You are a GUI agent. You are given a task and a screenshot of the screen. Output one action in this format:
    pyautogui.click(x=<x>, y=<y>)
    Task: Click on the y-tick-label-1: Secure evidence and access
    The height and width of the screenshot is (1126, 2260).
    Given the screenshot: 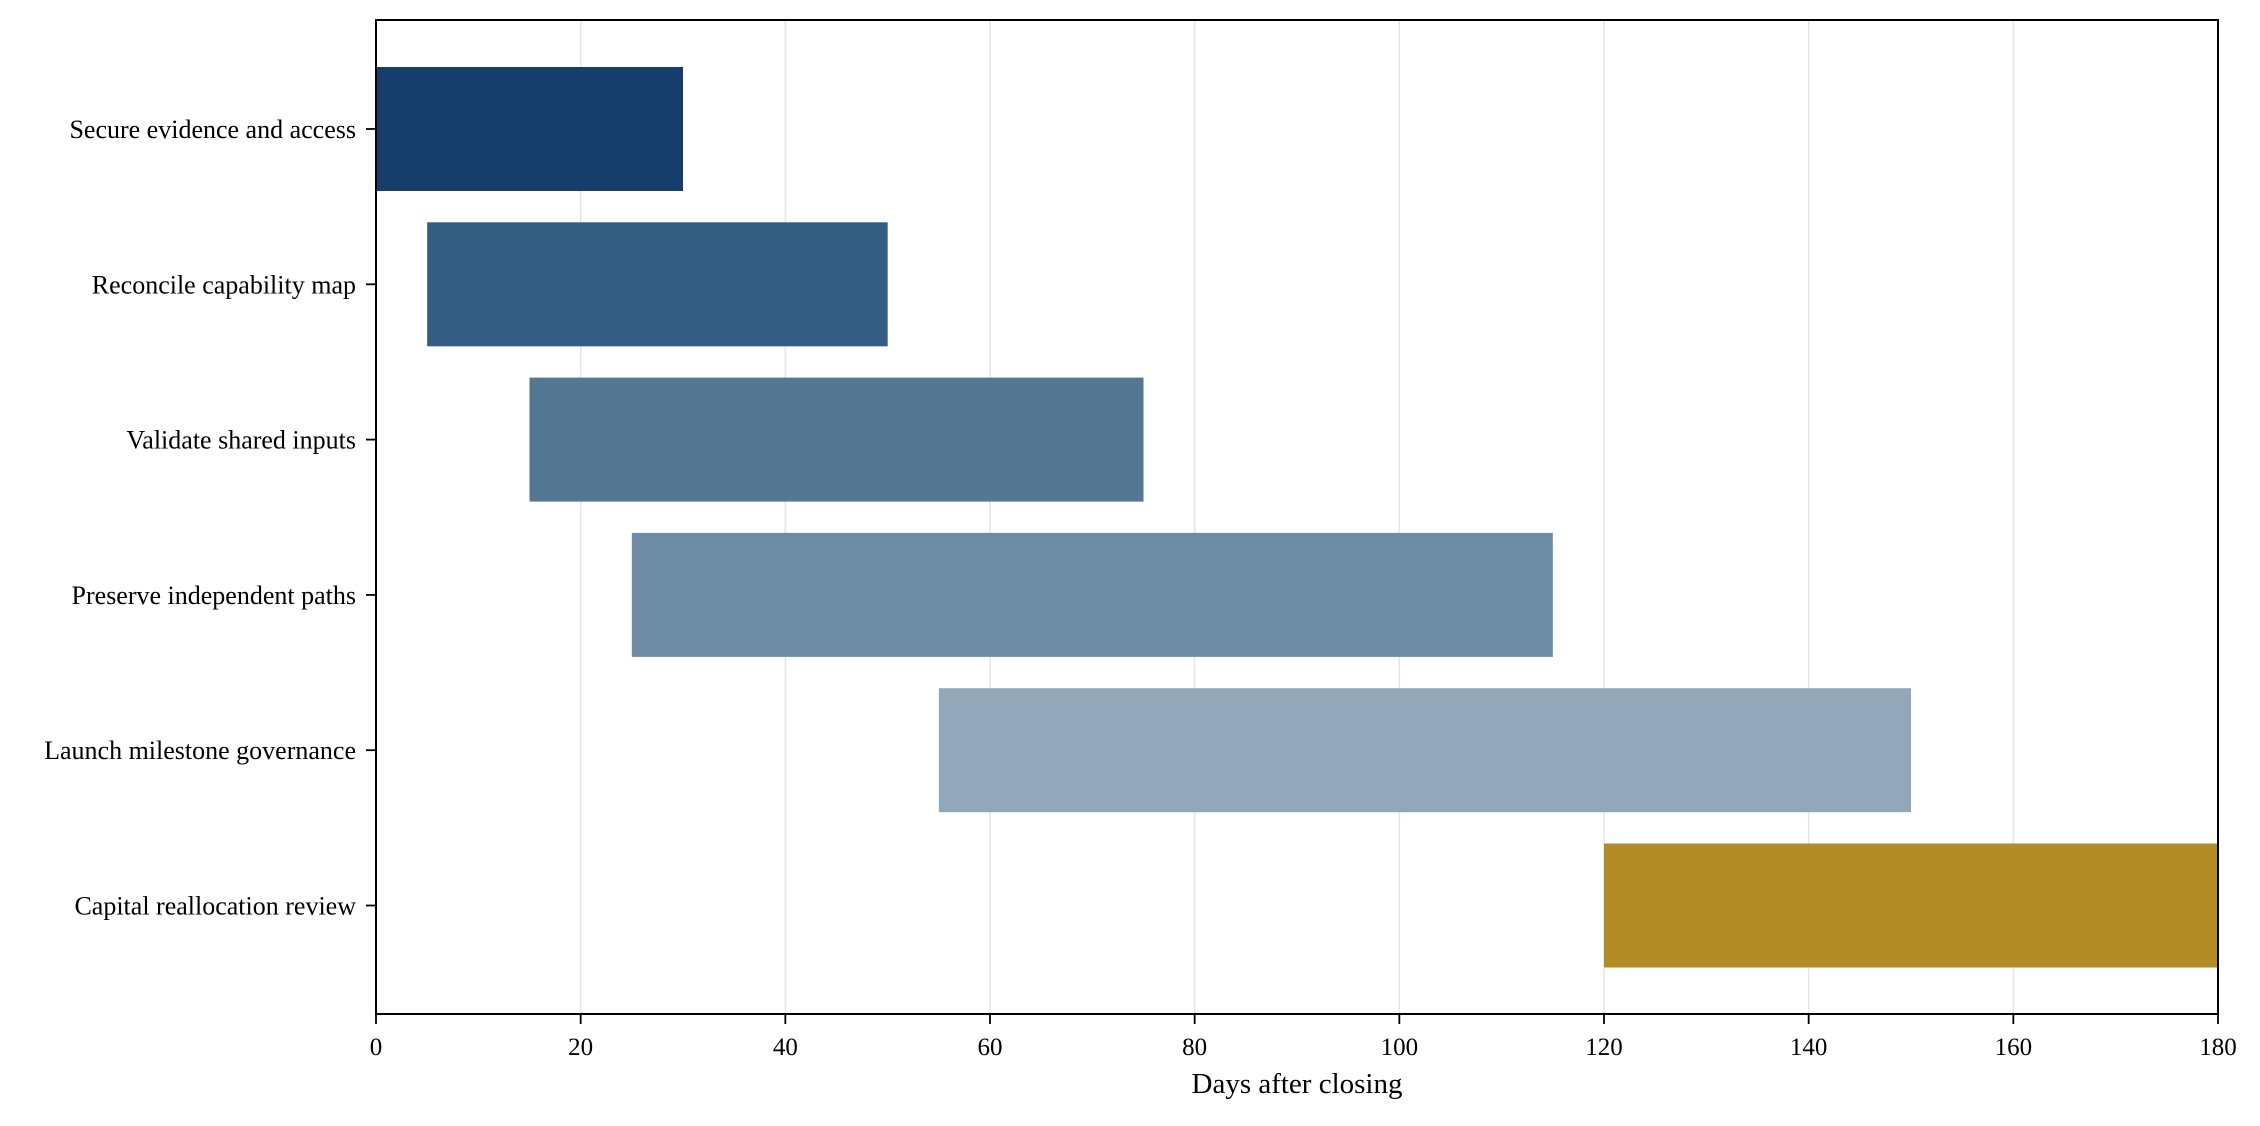 What is the action you would take?
    pyautogui.click(x=212, y=129)
    